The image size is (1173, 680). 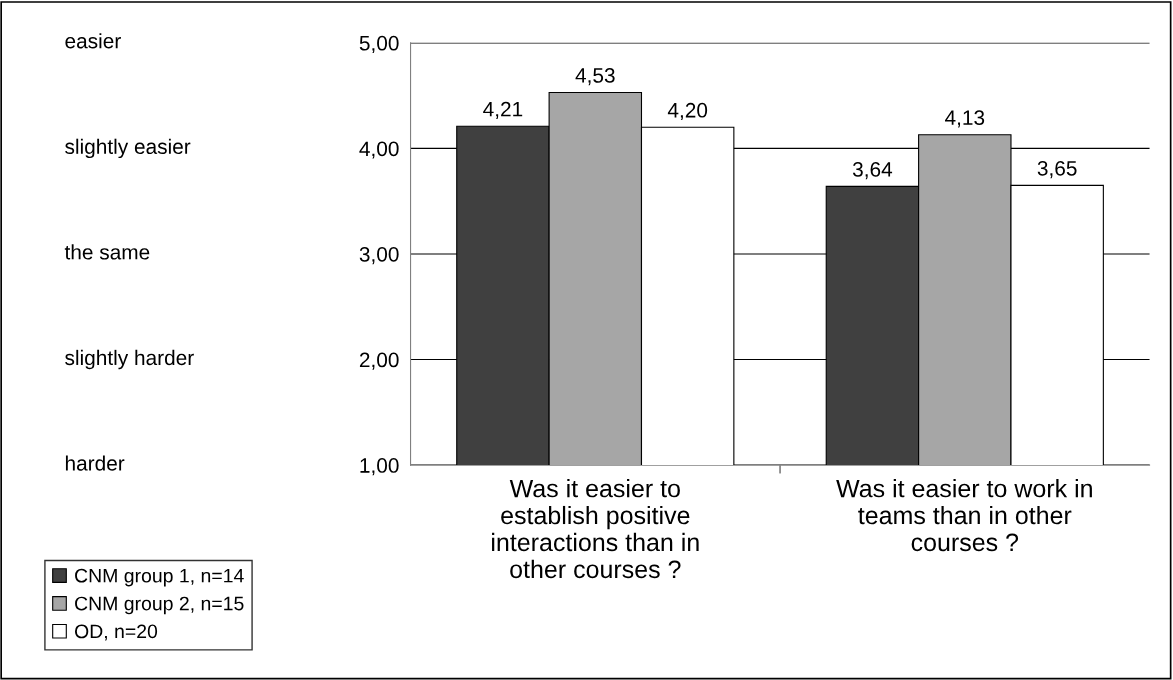 I want to click on data-label: 3,65, so click(x=1057, y=169).